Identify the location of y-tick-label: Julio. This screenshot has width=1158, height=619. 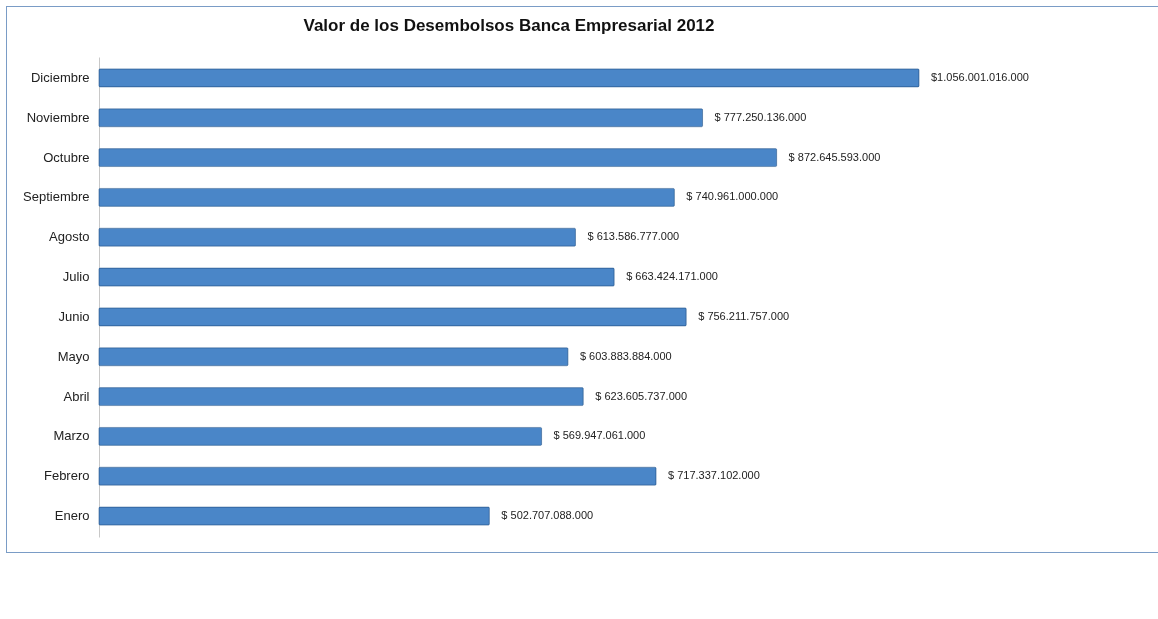
(76, 277).